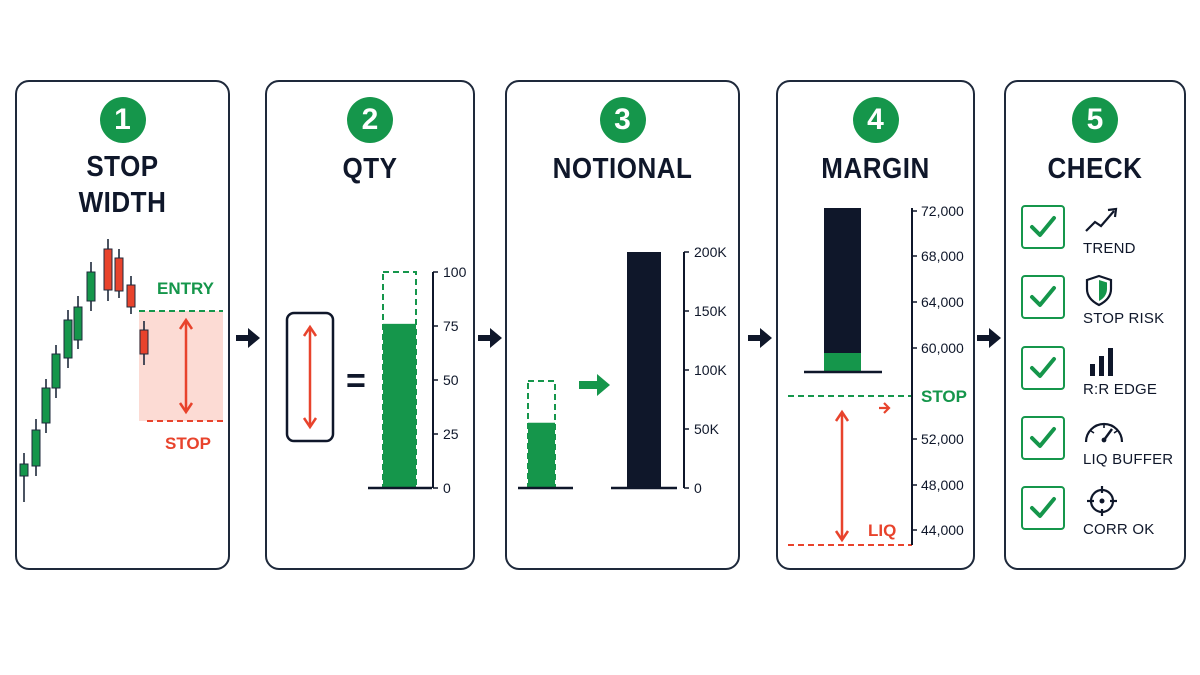 This screenshot has height=675, width=1200. What do you see at coordinates (370, 168) in the screenshot?
I see `step-title: QTY` at bounding box center [370, 168].